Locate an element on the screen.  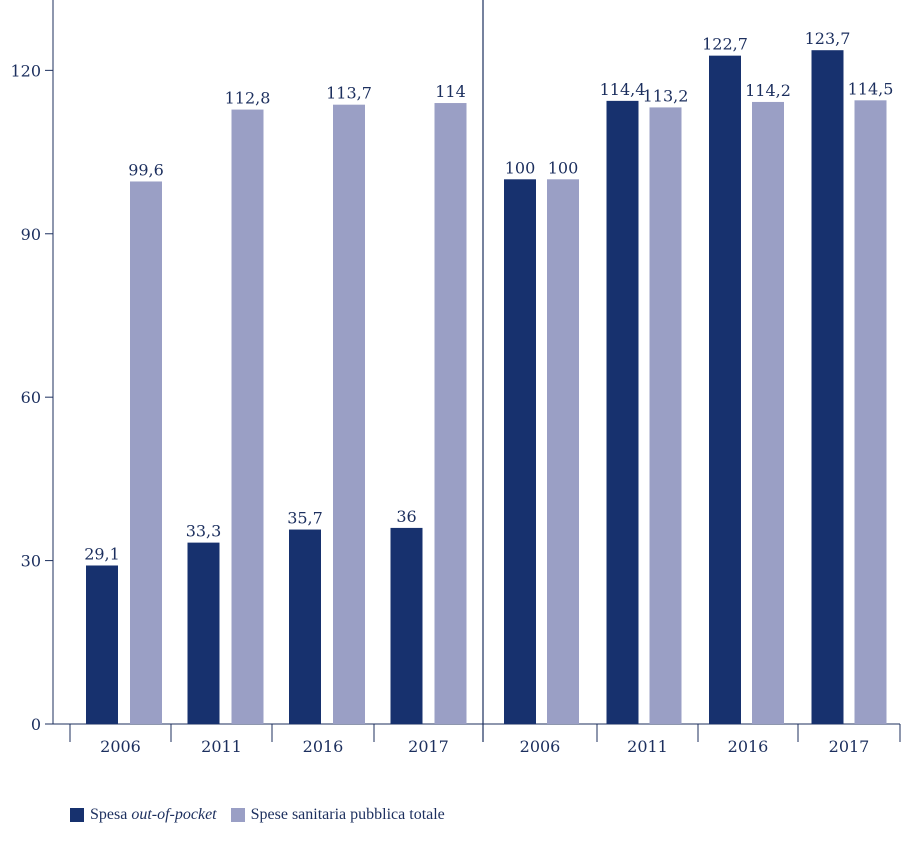
data-label: 33,3 is located at coordinates (204, 531).